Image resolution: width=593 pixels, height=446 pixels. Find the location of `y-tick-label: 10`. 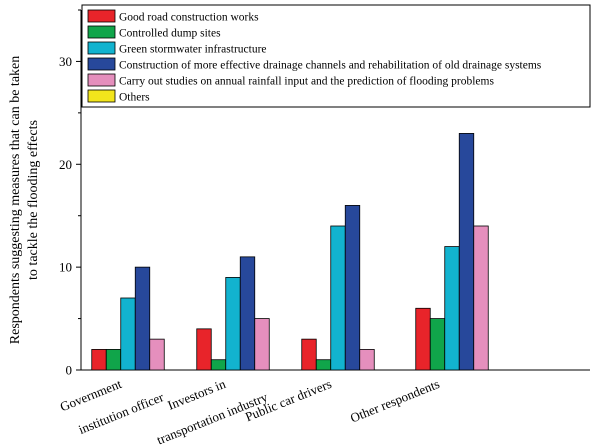

y-tick-label: 10 is located at coordinates (65, 267).